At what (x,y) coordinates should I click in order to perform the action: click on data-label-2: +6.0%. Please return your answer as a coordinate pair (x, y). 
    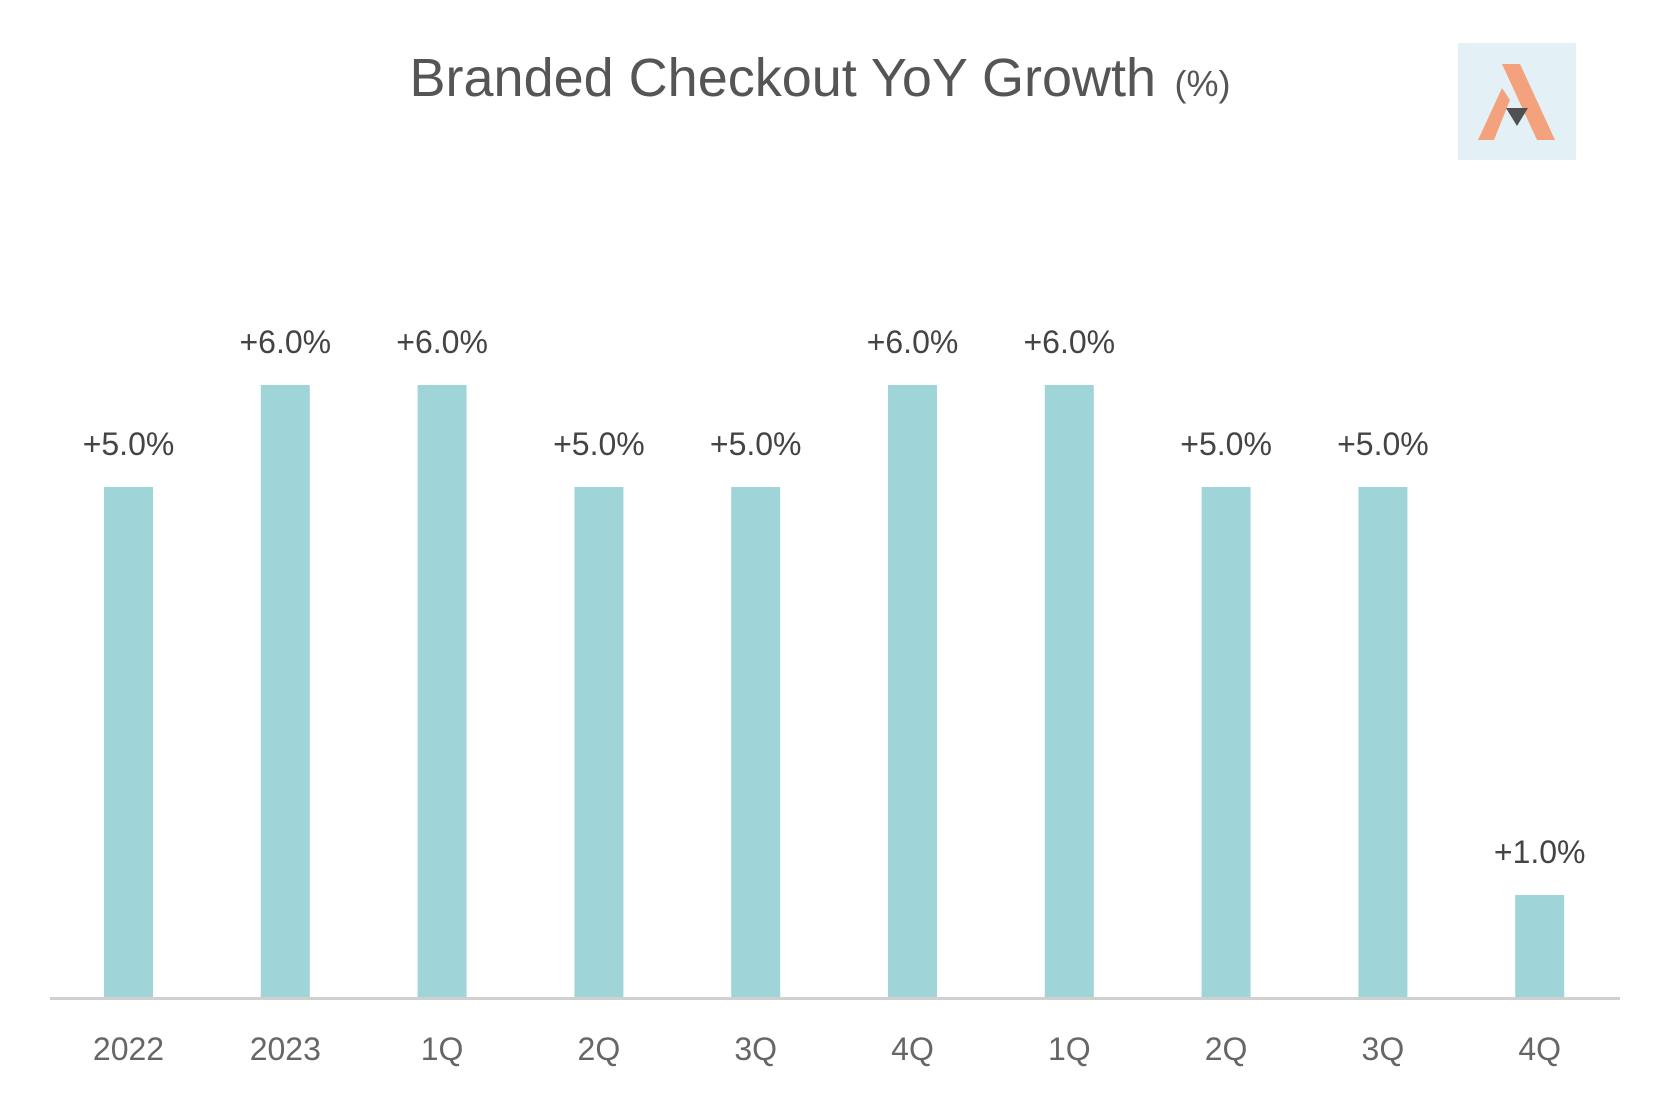
    Looking at the image, I should click on (285, 342).